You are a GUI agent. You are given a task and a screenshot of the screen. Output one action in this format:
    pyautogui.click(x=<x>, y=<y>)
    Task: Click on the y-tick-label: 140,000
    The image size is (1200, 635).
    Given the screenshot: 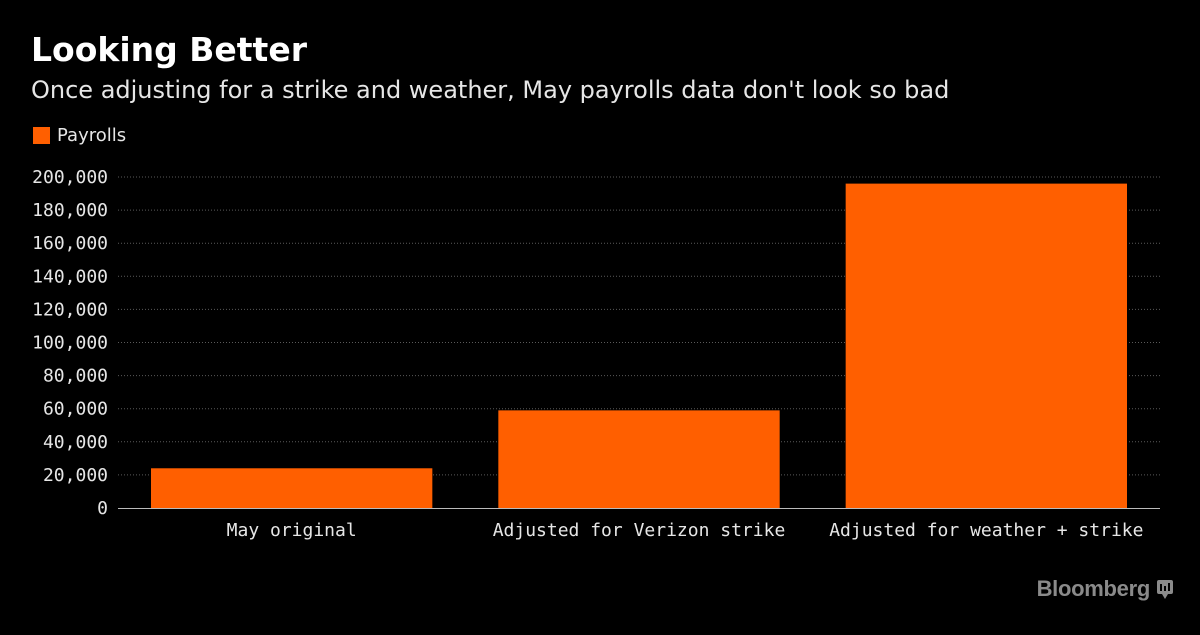 What is the action you would take?
    pyautogui.click(x=70, y=276)
    